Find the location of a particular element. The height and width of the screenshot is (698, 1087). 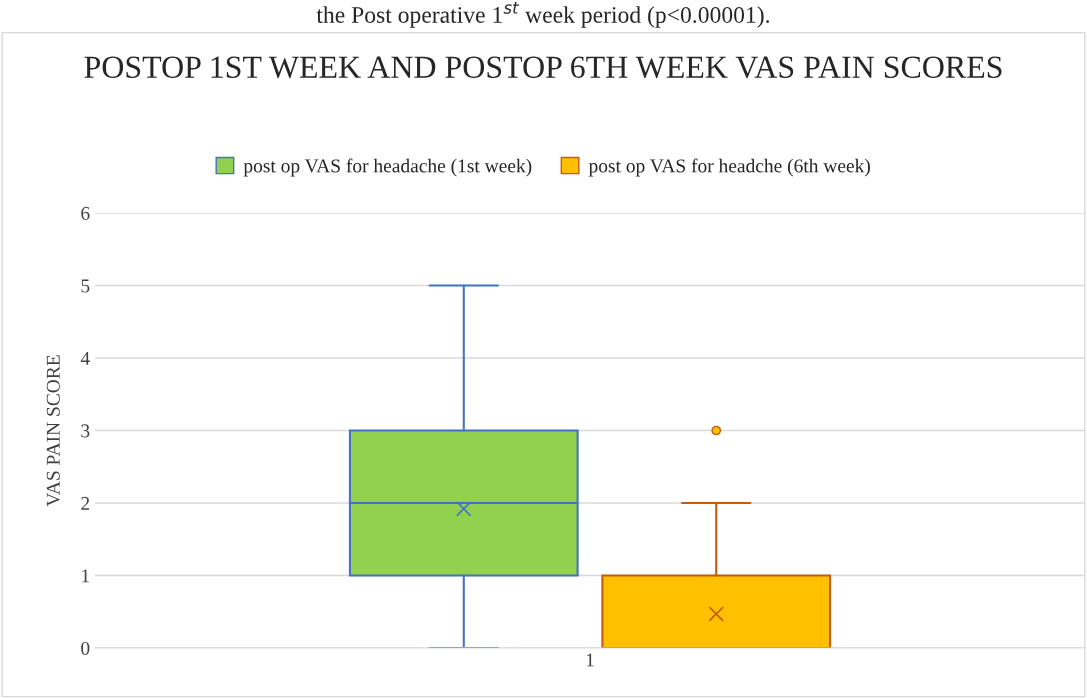

y-tick-label: 4 is located at coordinates (85, 358).